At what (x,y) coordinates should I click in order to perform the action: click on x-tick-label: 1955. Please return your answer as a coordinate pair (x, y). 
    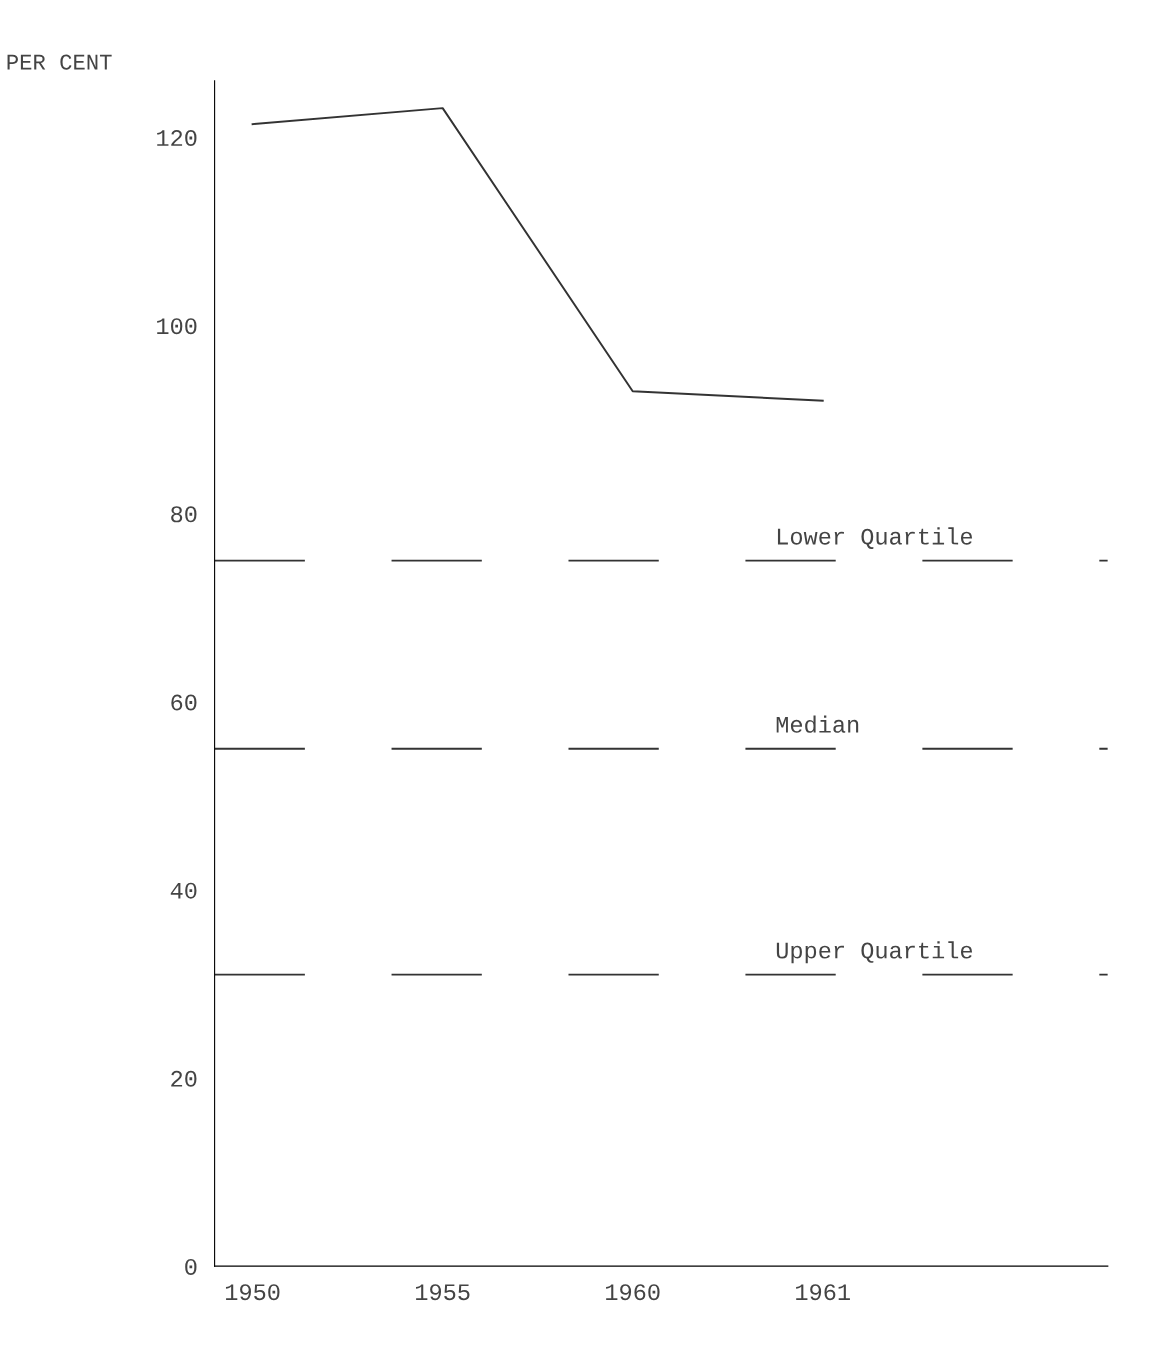
    Looking at the image, I should click on (443, 1292).